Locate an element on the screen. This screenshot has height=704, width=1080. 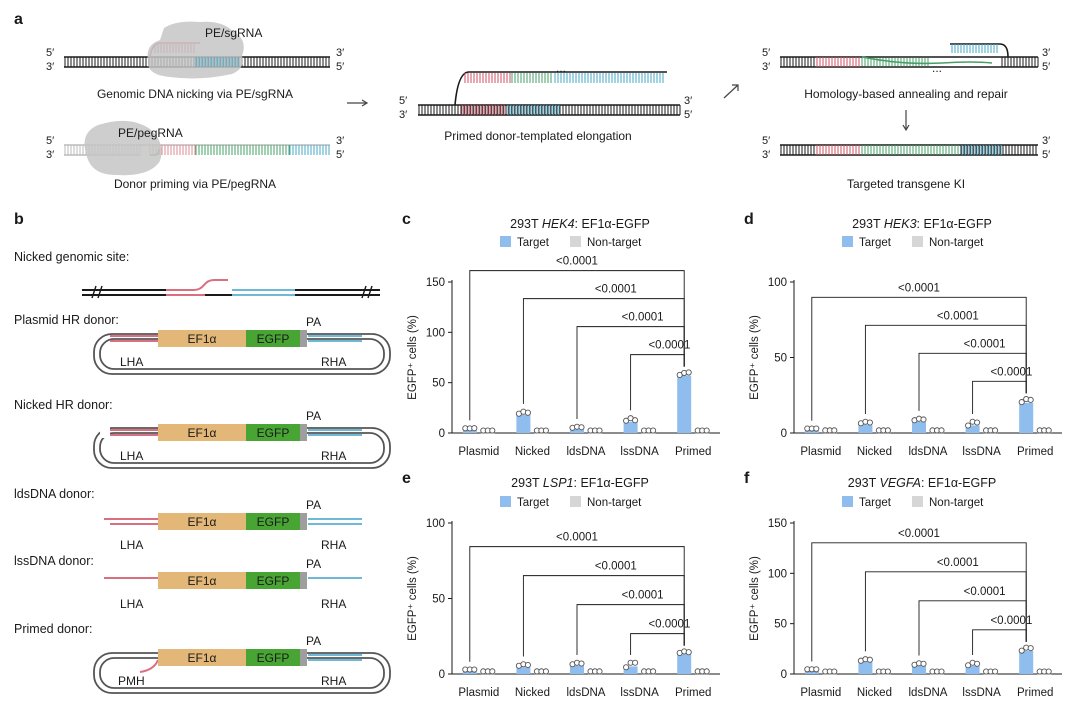
legend-label-target: Target is located at coordinates (533, 243).